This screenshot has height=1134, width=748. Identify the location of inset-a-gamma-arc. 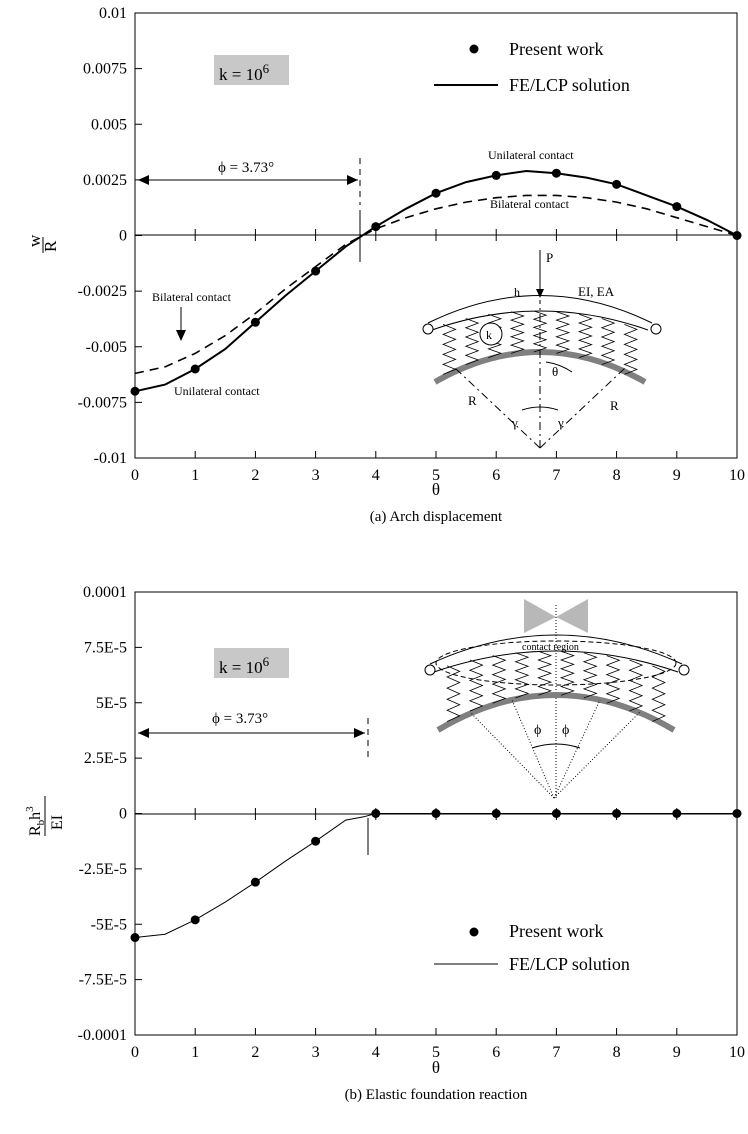
(540, 408).